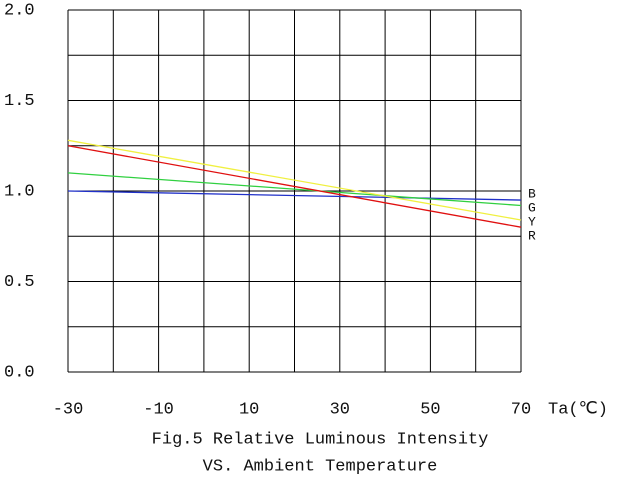  What do you see at coordinates (19, 191) in the screenshot?
I see `y-tick-label: 1.0` at bounding box center [19, 191].